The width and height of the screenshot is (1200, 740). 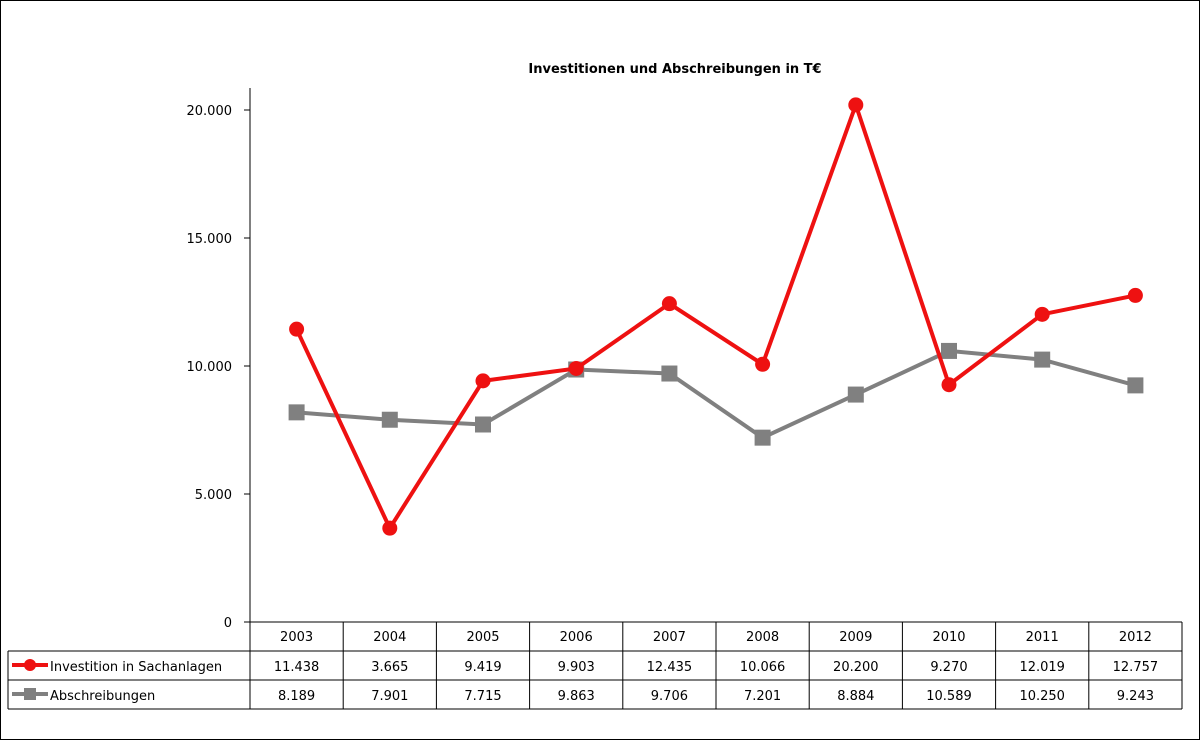 I want to click on data-label: 9.243, so click(x=1135, y=696).